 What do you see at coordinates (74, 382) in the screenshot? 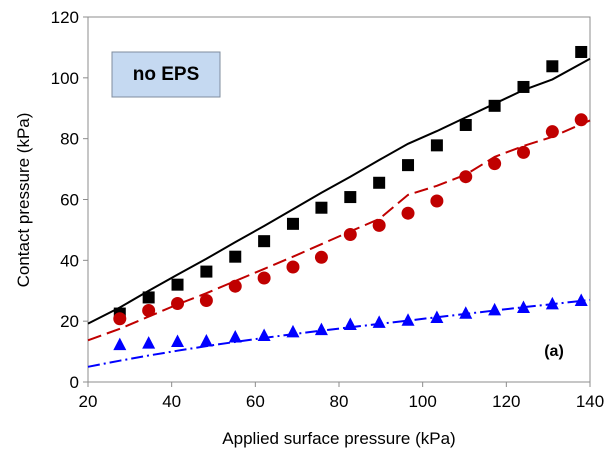
I see `y-tick-label: 0` at bounding box center [74, 382].